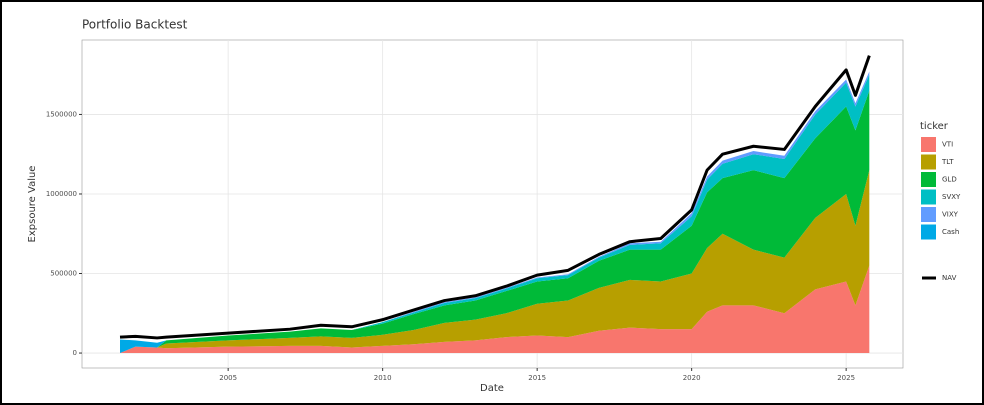 Image resolution: width=984 pixels, height=405 pixels. Describe the element at coordinates (947, 162) in the screenshot. I see `legend-label: TLT` at that location.